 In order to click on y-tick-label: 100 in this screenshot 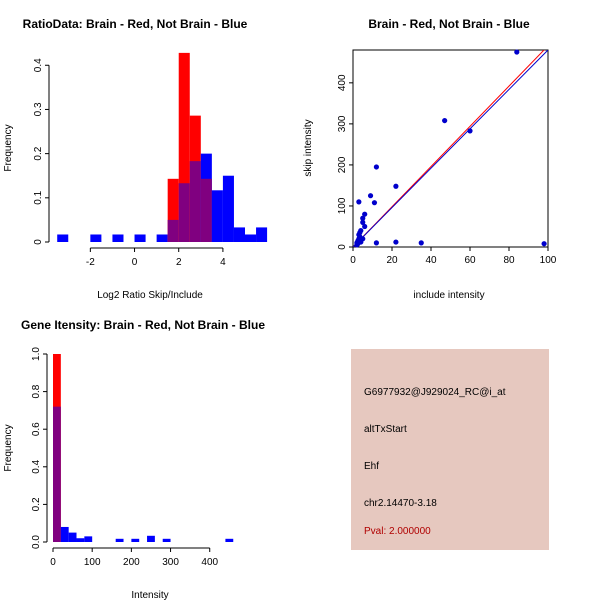, I will do `click(342, 205)`.